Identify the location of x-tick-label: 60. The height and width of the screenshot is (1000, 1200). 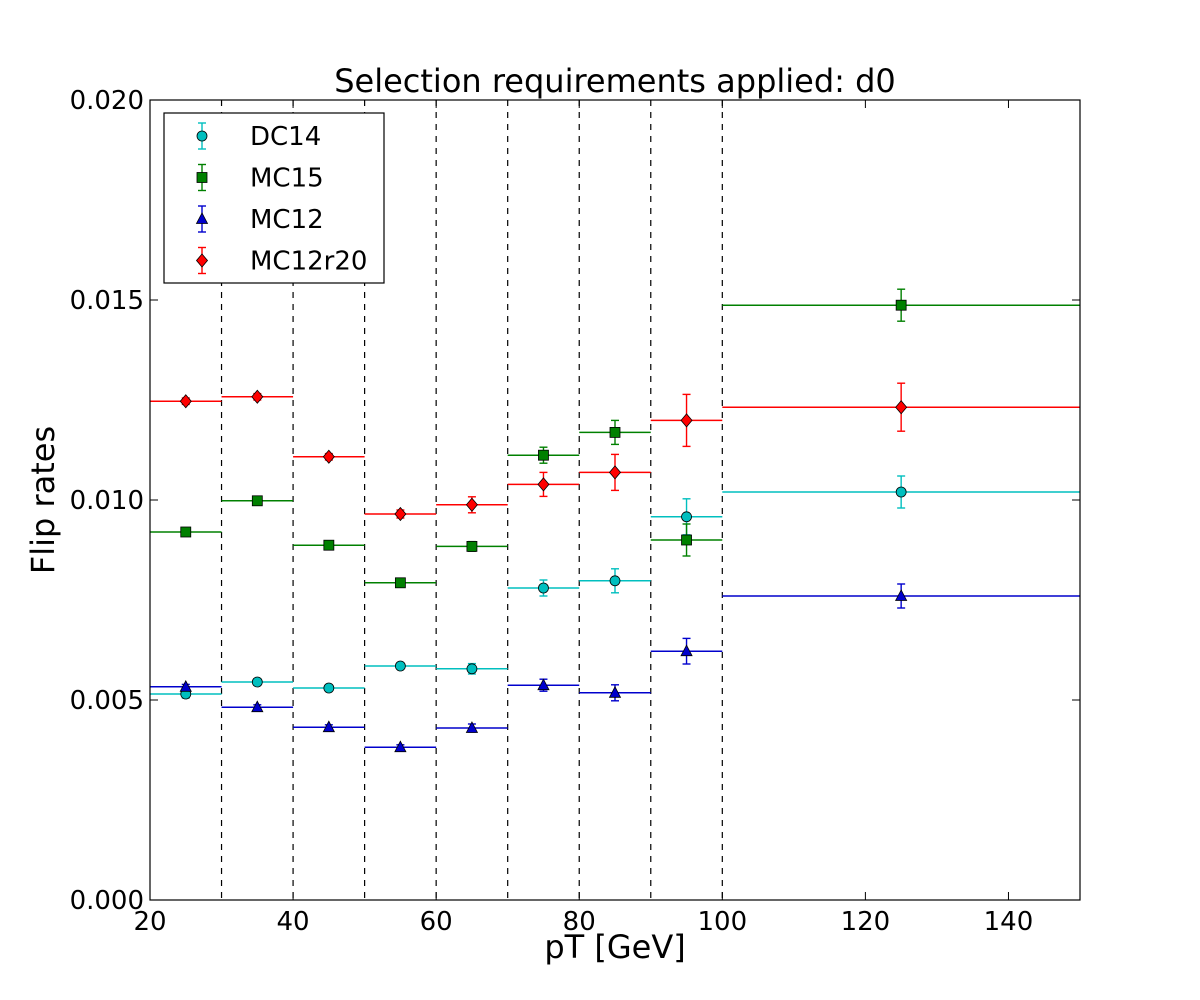
(436, 922).